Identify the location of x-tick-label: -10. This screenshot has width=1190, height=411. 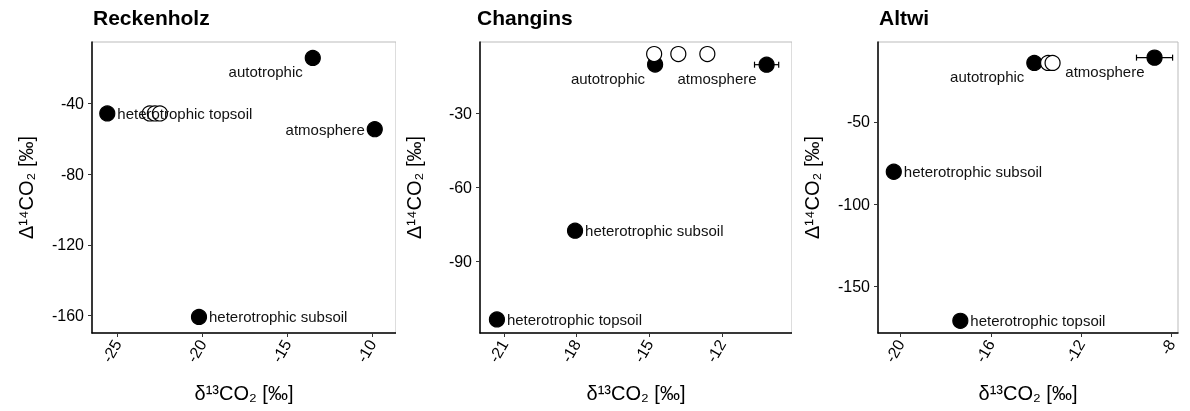
(366, 351).